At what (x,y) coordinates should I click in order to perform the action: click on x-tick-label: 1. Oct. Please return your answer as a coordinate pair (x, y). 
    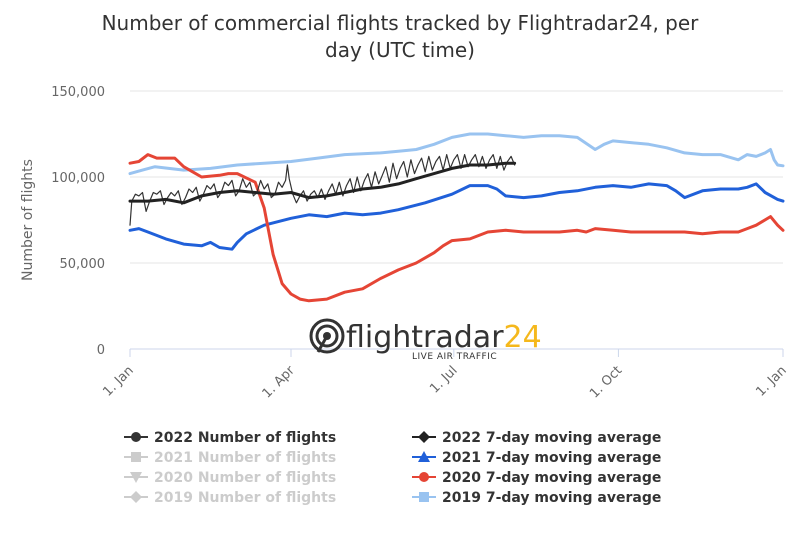
    Looking at the image, I should click on (606, 382).